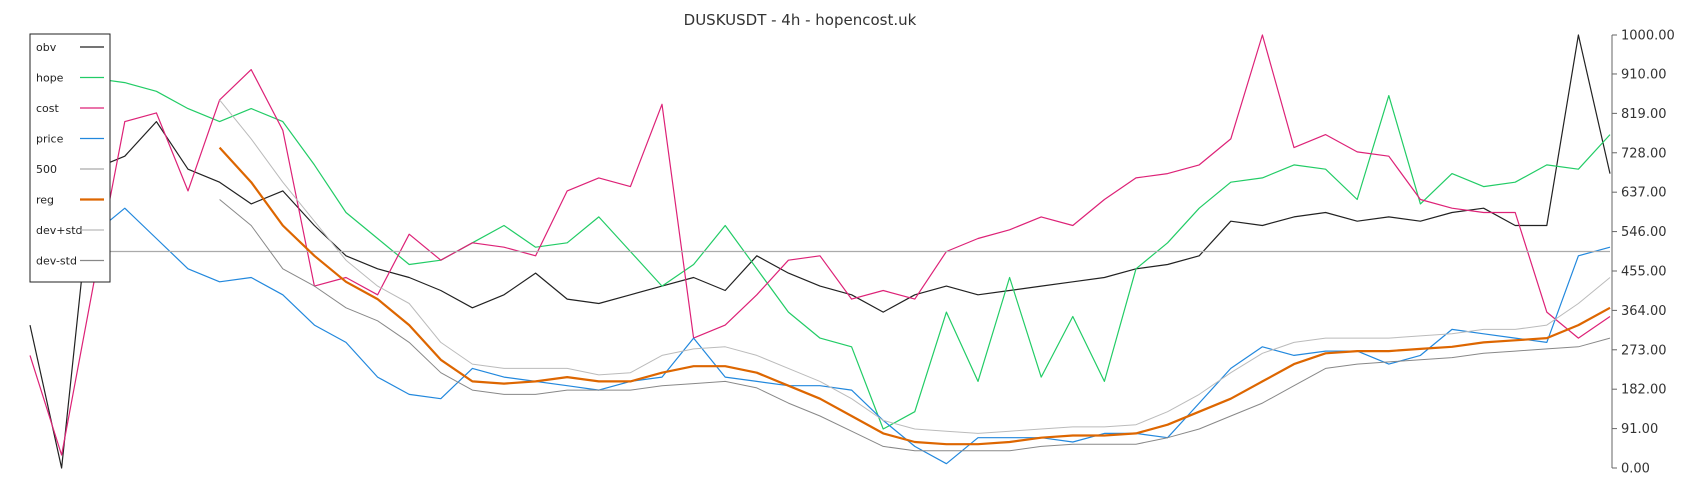  I want to click on legend-label: reg, so click(45, 200).